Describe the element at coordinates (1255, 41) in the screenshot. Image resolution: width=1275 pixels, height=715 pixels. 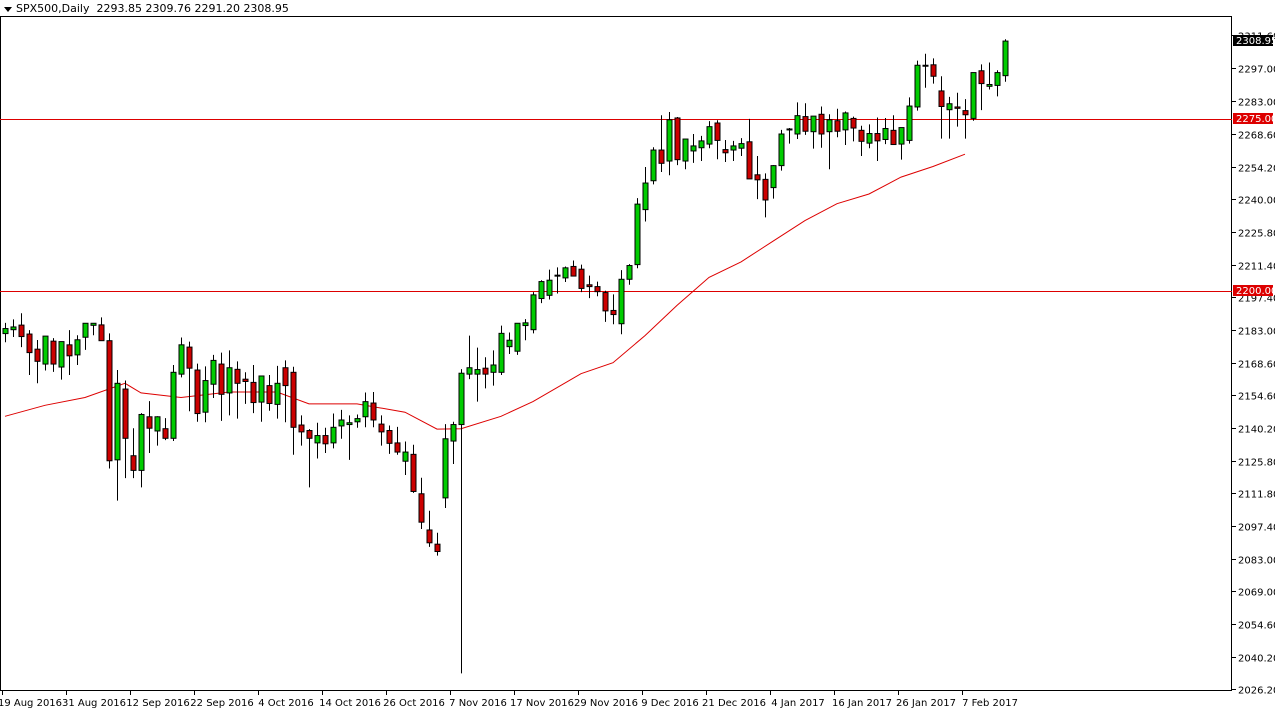
I see `current-price-label: 2308.95` at that location.